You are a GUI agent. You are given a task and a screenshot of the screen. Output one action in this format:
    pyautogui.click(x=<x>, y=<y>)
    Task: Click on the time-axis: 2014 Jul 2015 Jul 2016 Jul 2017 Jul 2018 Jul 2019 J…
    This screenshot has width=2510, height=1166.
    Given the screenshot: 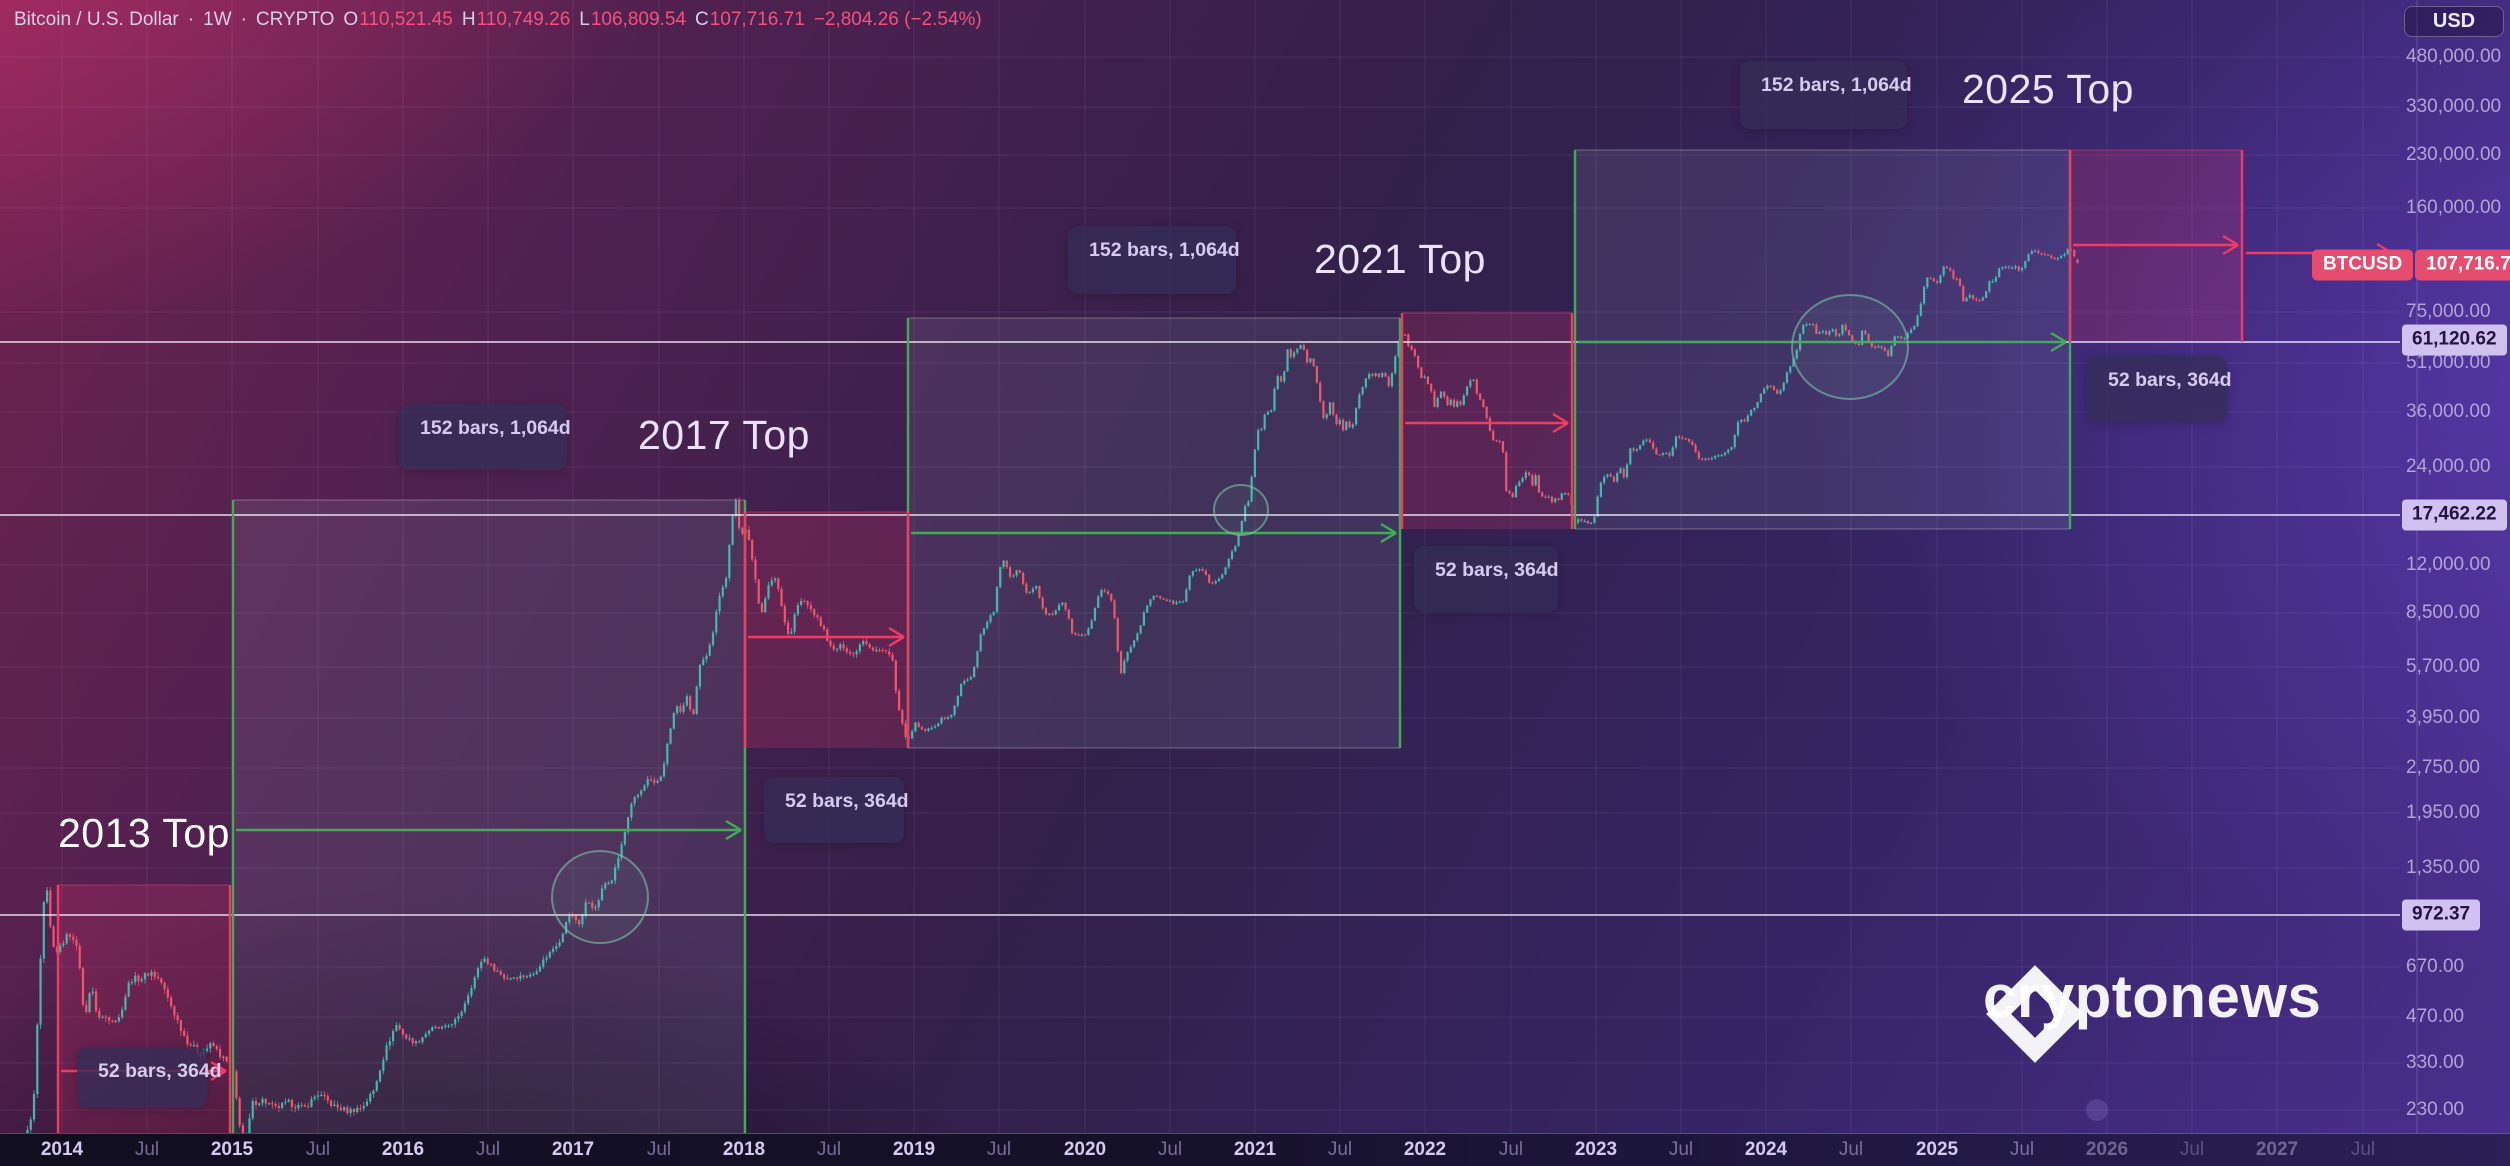 What is the action you would take?
    pyautogui.click(x=1255, y=1149)
    